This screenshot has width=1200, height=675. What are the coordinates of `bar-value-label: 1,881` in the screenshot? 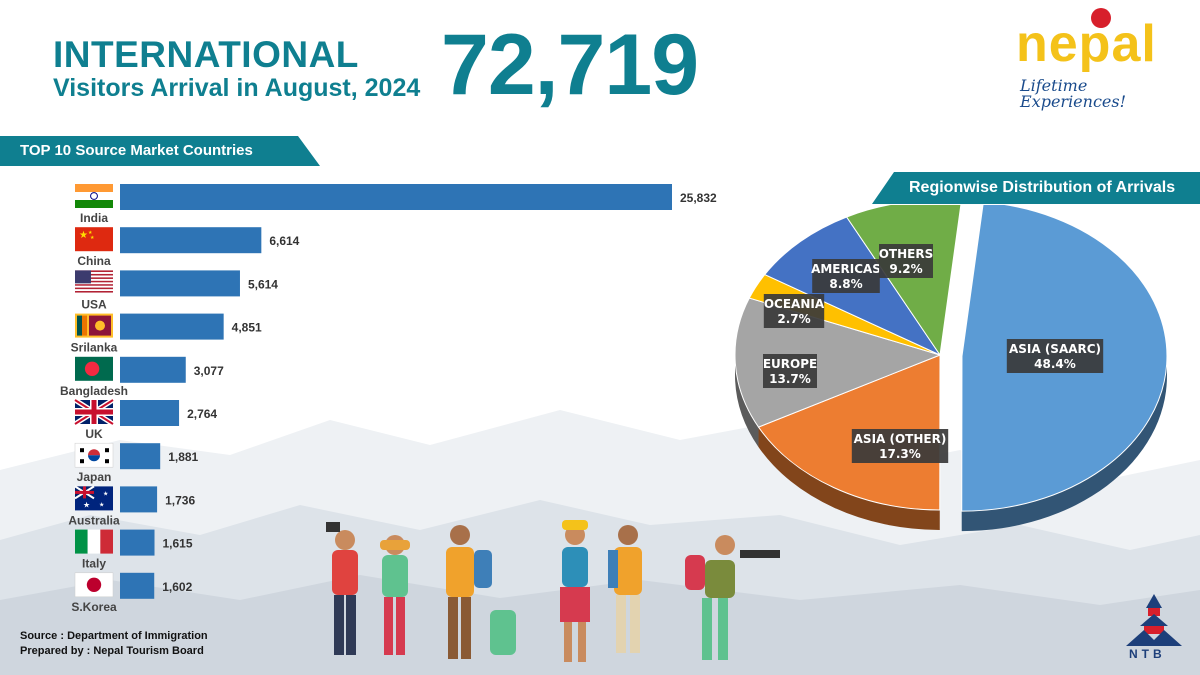 It's located at (183, 457).